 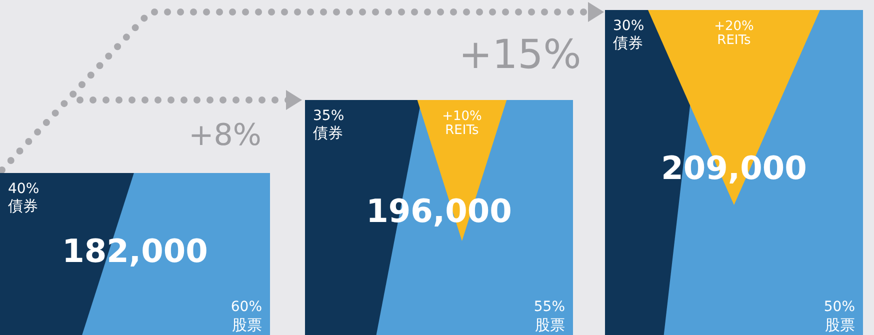 What do you see at coordinates (328, 116) in the screenshot?
I see `data-label: 35%` at bounding box center [328, 116].